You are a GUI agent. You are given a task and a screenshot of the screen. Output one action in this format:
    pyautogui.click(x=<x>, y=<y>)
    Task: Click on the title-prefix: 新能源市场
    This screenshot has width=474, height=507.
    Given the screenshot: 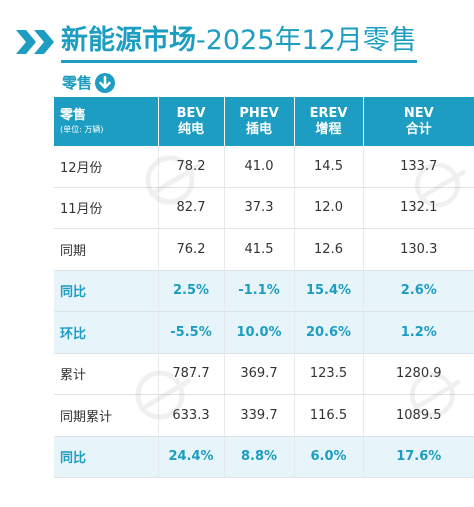 What is the action you would take?
    pyautogui.click(x=128, y=40)
    